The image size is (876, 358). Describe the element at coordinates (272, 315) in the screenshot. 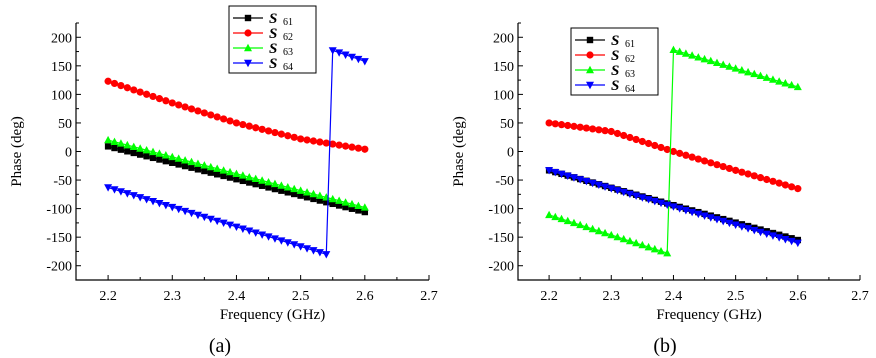

I see `x-axis-label: Frequency (GHz)` at that location.